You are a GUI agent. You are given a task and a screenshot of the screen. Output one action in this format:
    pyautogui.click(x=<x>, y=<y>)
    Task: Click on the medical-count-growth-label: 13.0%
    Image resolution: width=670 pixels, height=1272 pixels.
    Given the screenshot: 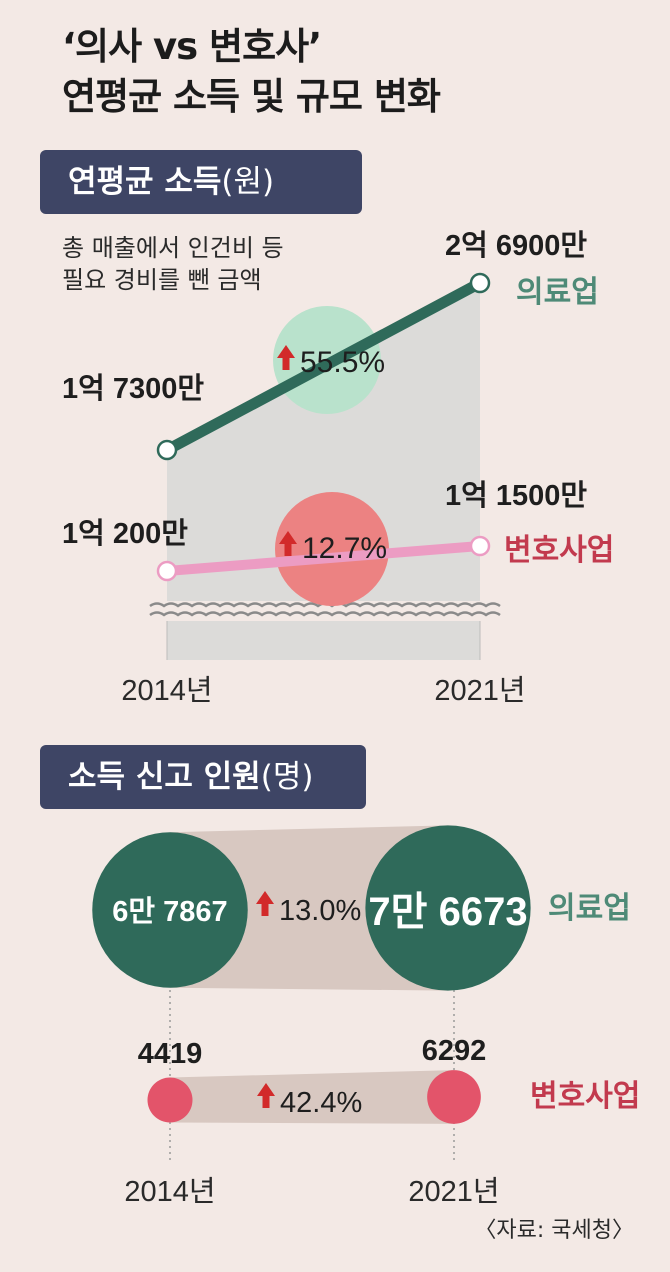 What is the action you would take?
    pyautogui.click(x=320, y=911)
    